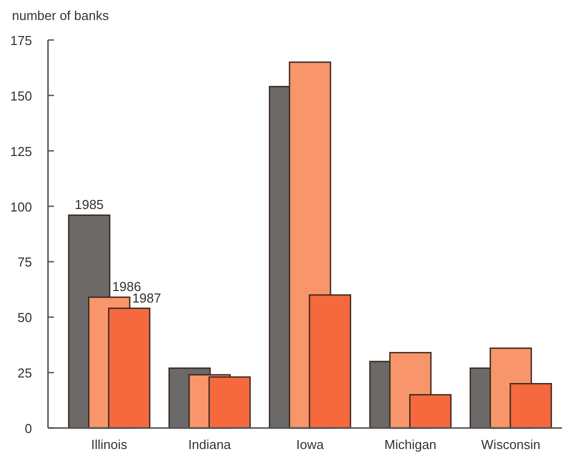 This screenshot has height=455, width=568. What do you see at coordinates (89, 204) in the screenshot?
I see `series-label: 1985` at bounding box center [89, 204].